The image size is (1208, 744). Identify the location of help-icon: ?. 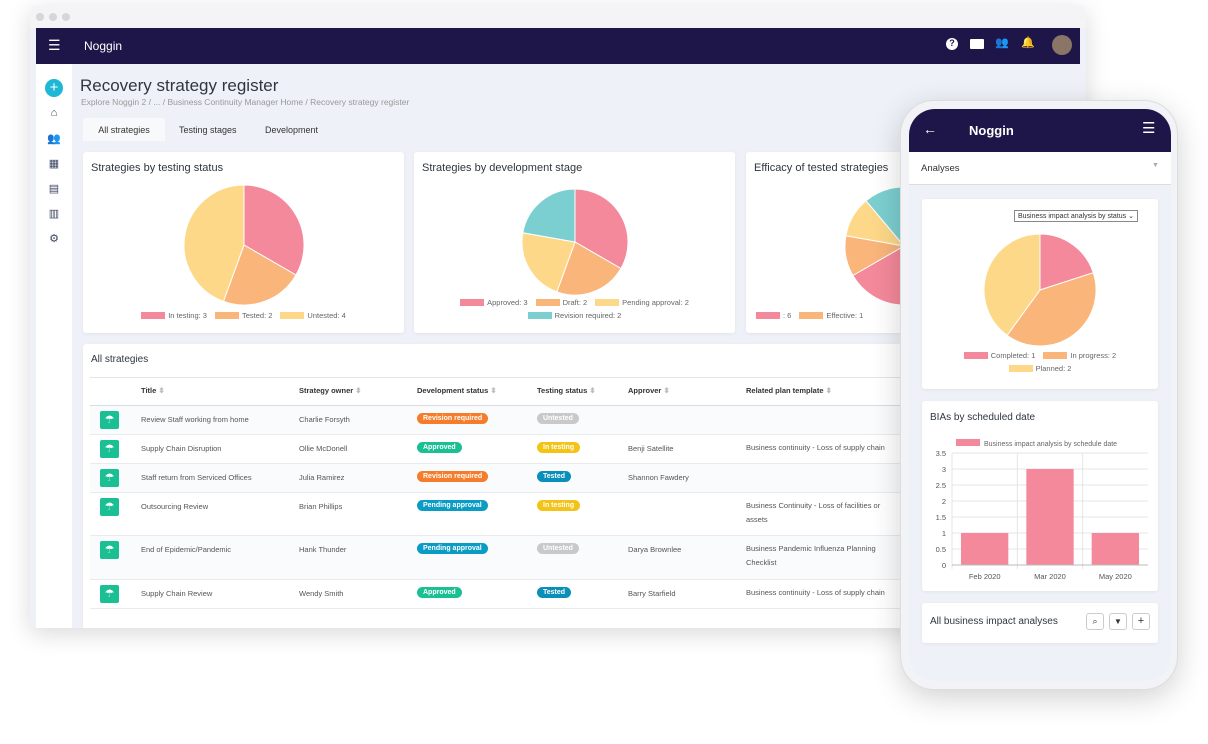
(952, 44).